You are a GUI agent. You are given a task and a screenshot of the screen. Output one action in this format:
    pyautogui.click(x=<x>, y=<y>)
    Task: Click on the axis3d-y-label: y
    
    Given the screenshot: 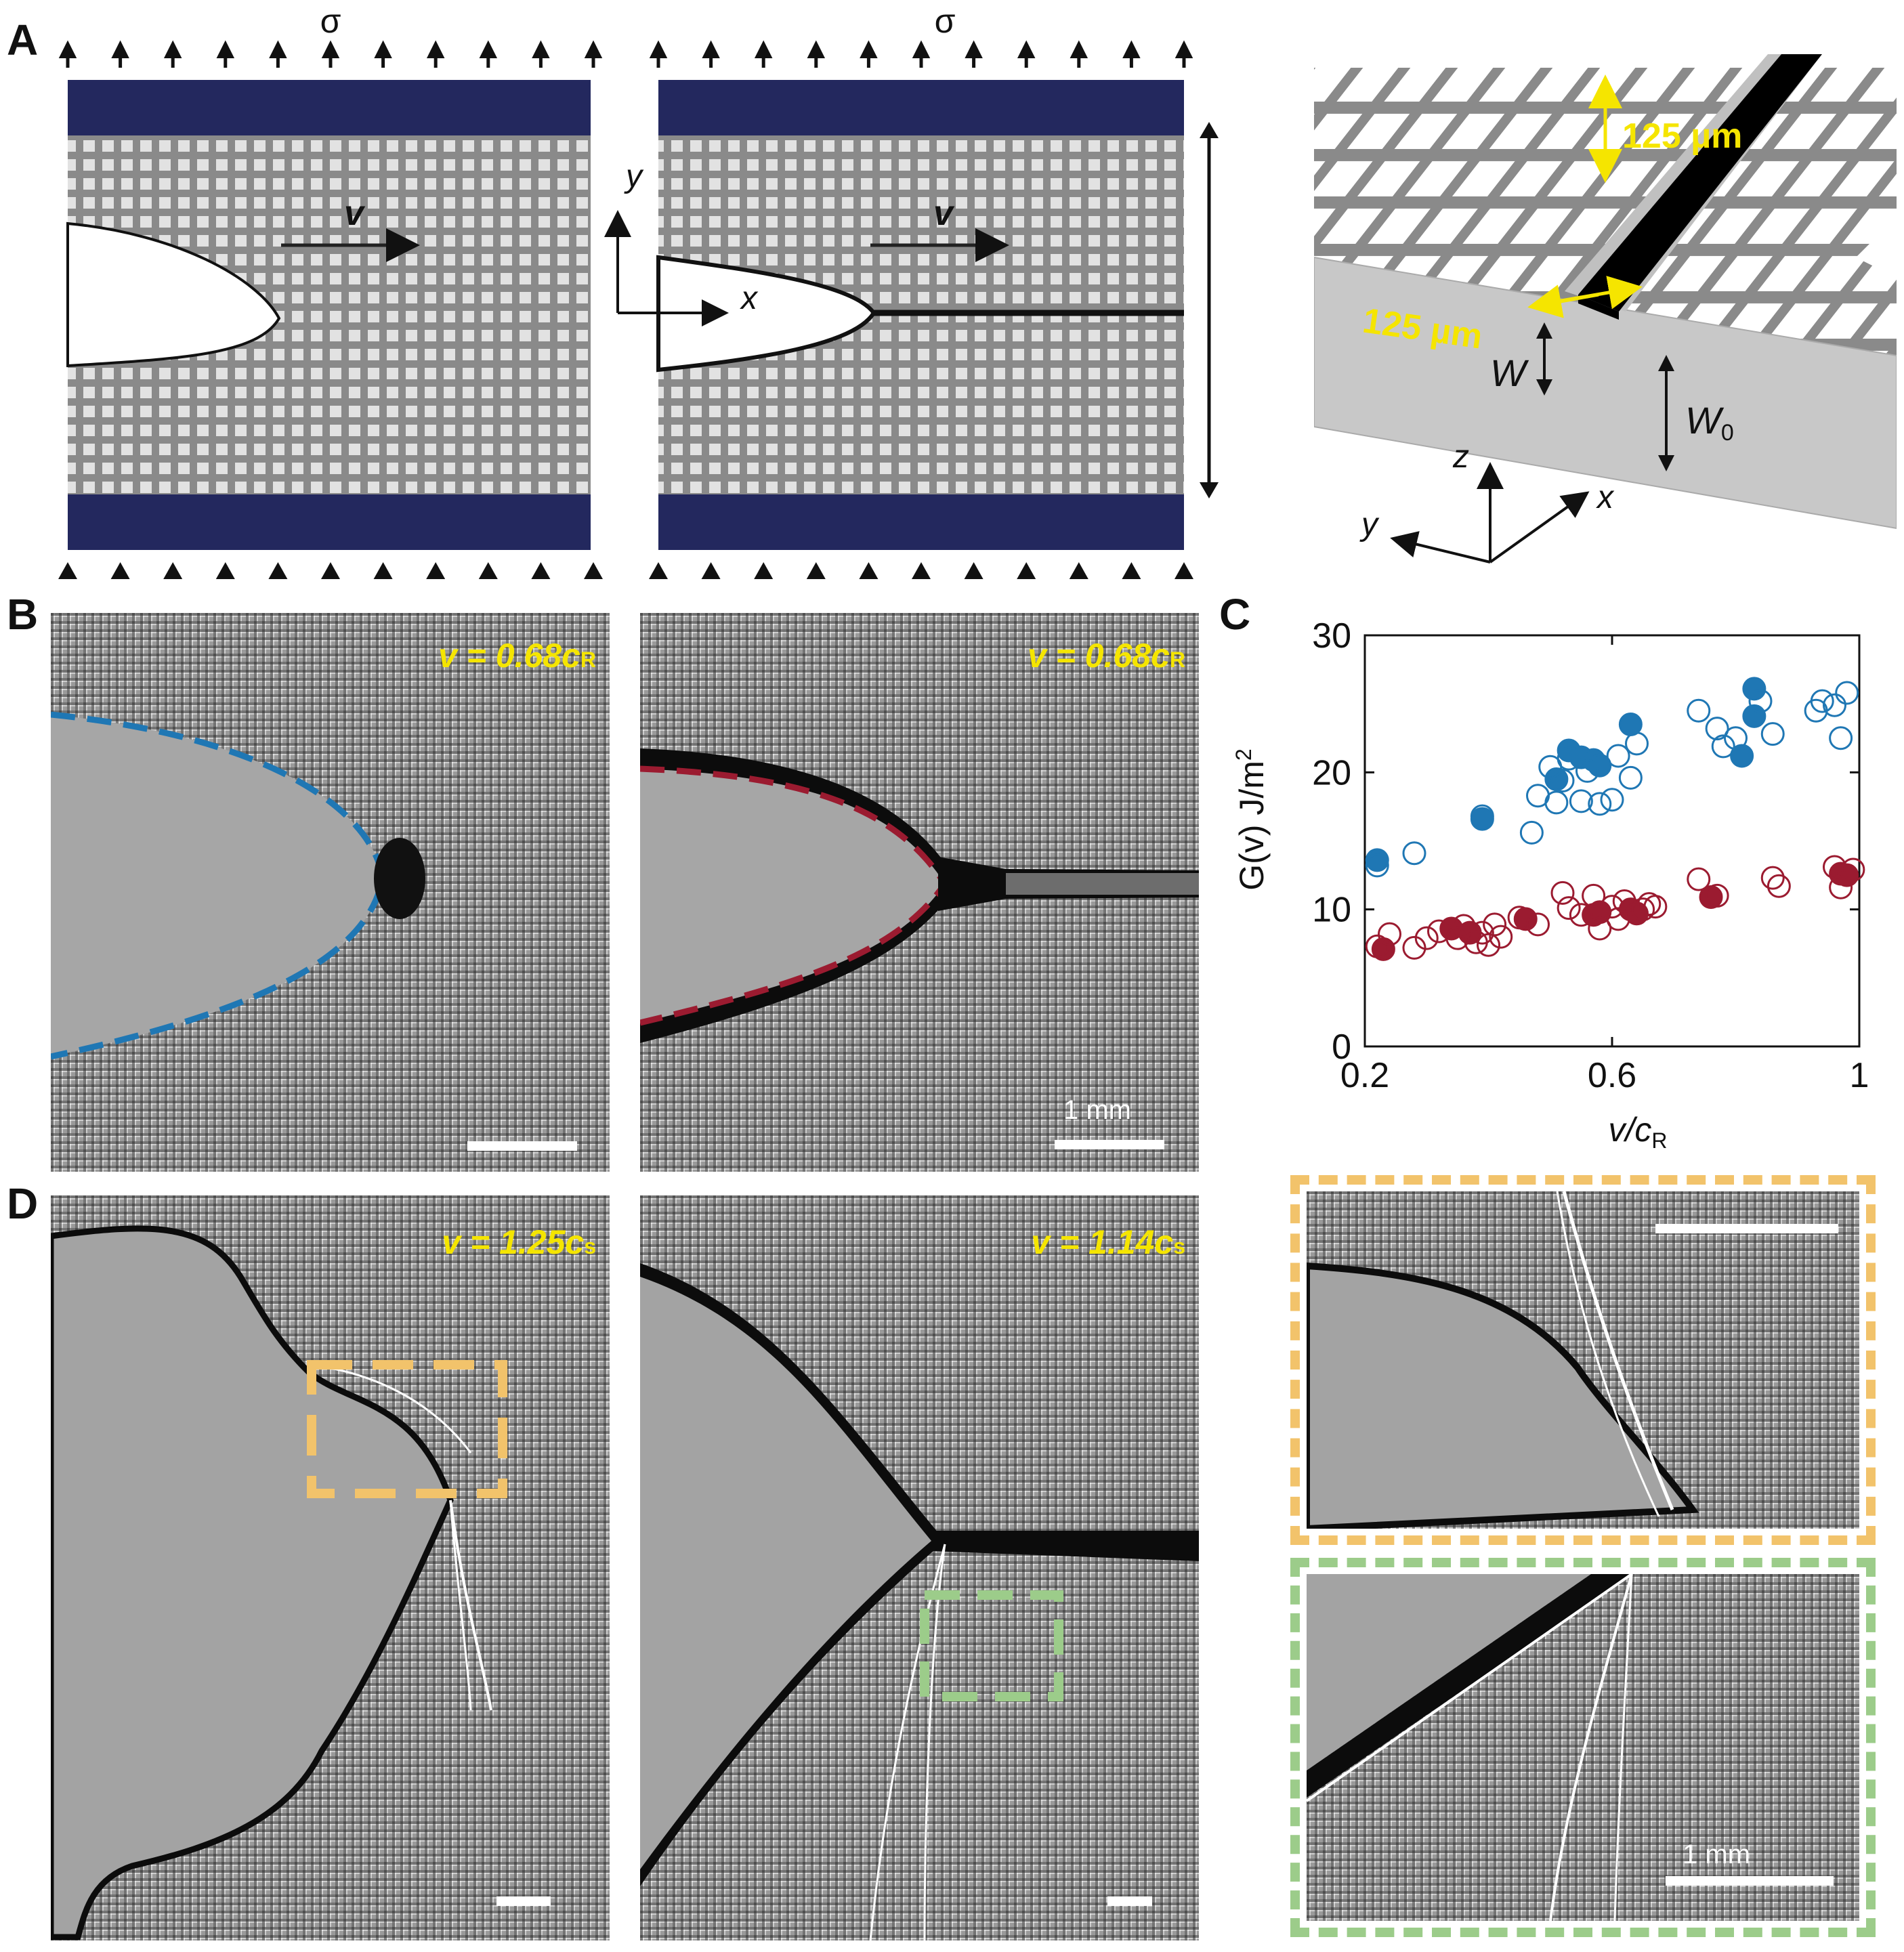 What is the action you would take?
    pyautogui.click(x=1369, y=525)
    